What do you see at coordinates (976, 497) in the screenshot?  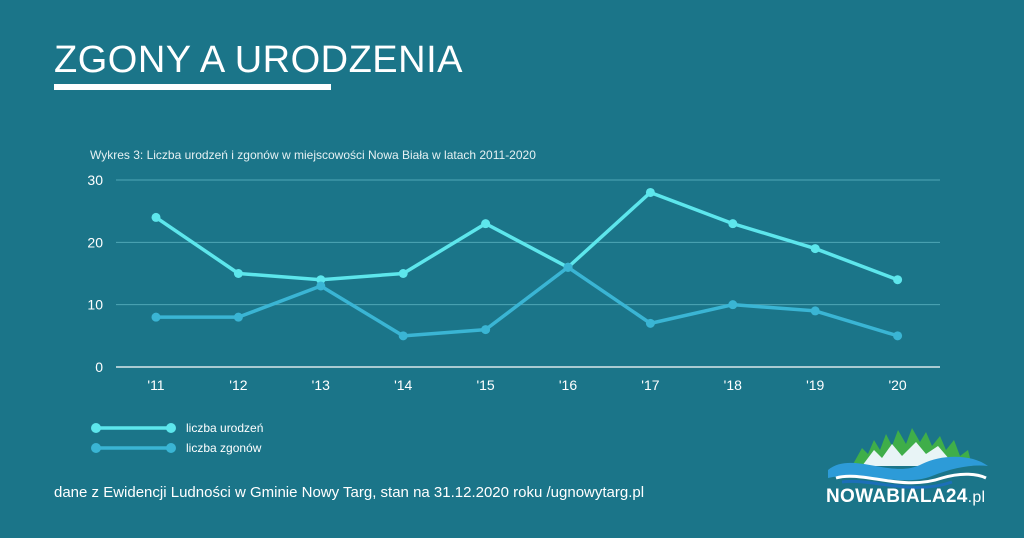 I see `logo-suffix: .pl` at bounding box center [976, 497].